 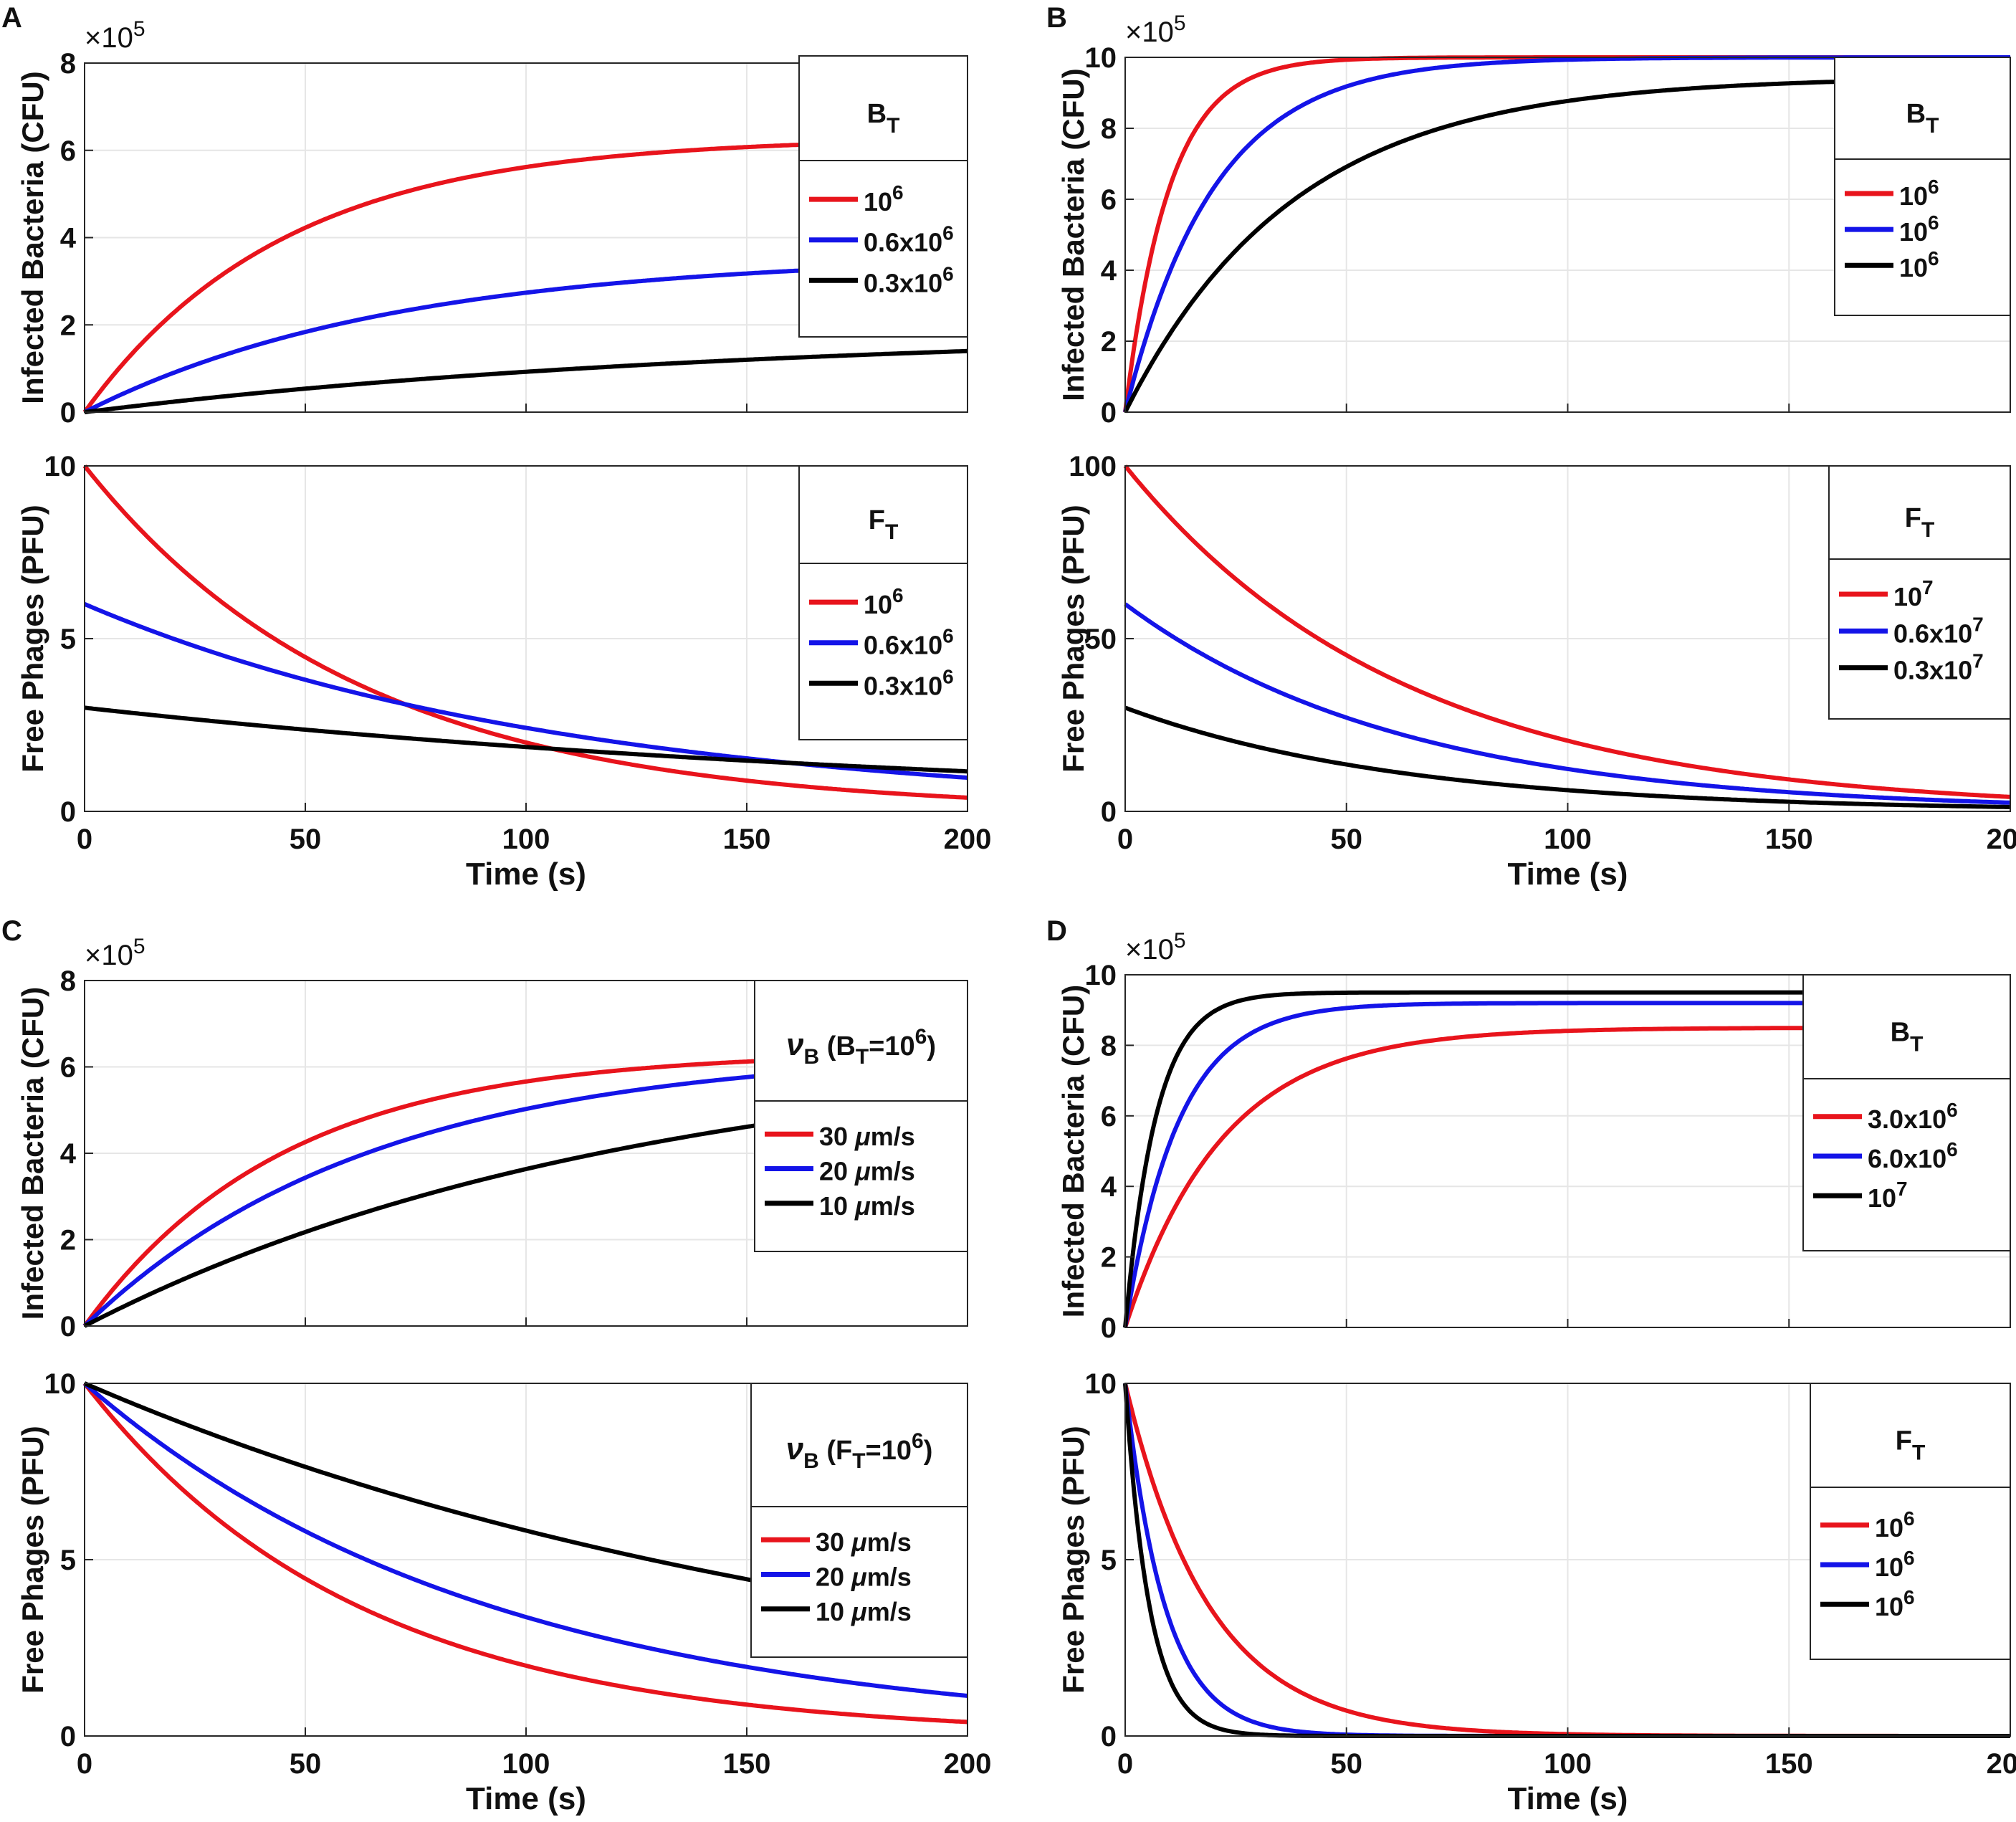 What do you see at coordinates (1155, 947) in the screenshot?
I see `y-exponent-label: ×10⁵` at bounding box center [1155, 947].